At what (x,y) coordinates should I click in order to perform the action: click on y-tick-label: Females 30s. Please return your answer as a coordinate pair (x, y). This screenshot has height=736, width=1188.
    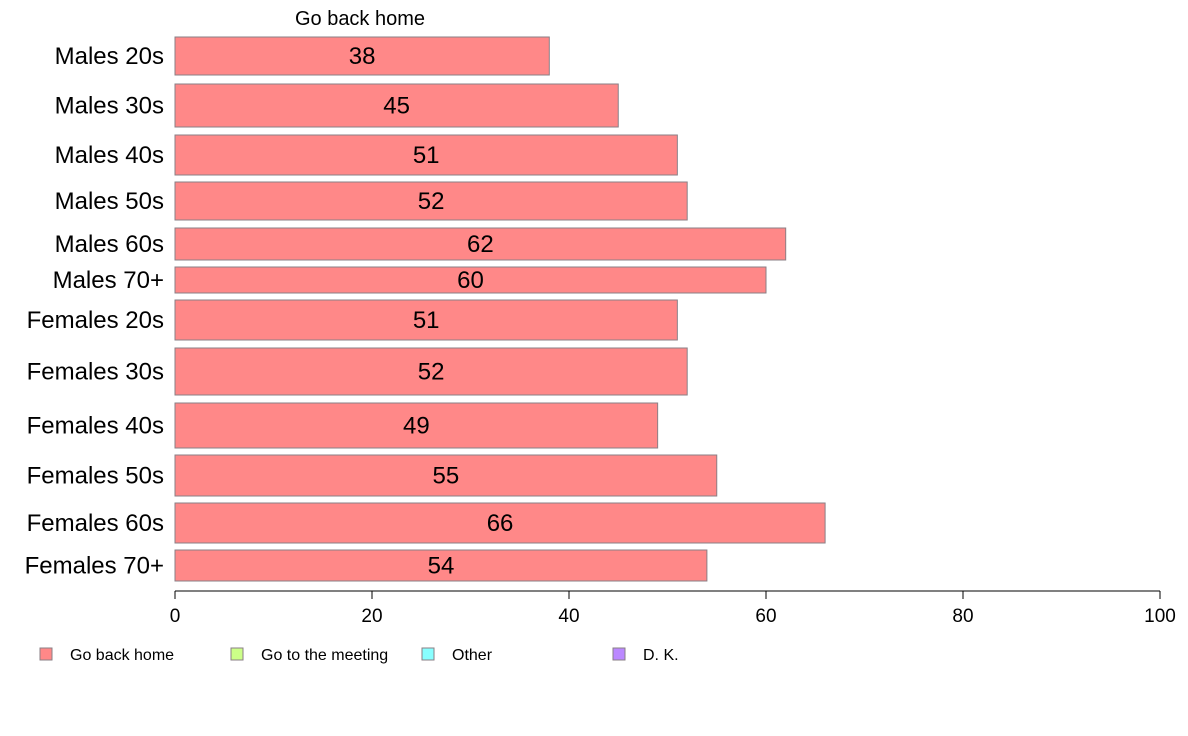
    Looking at the image, I should click on (95, 372).